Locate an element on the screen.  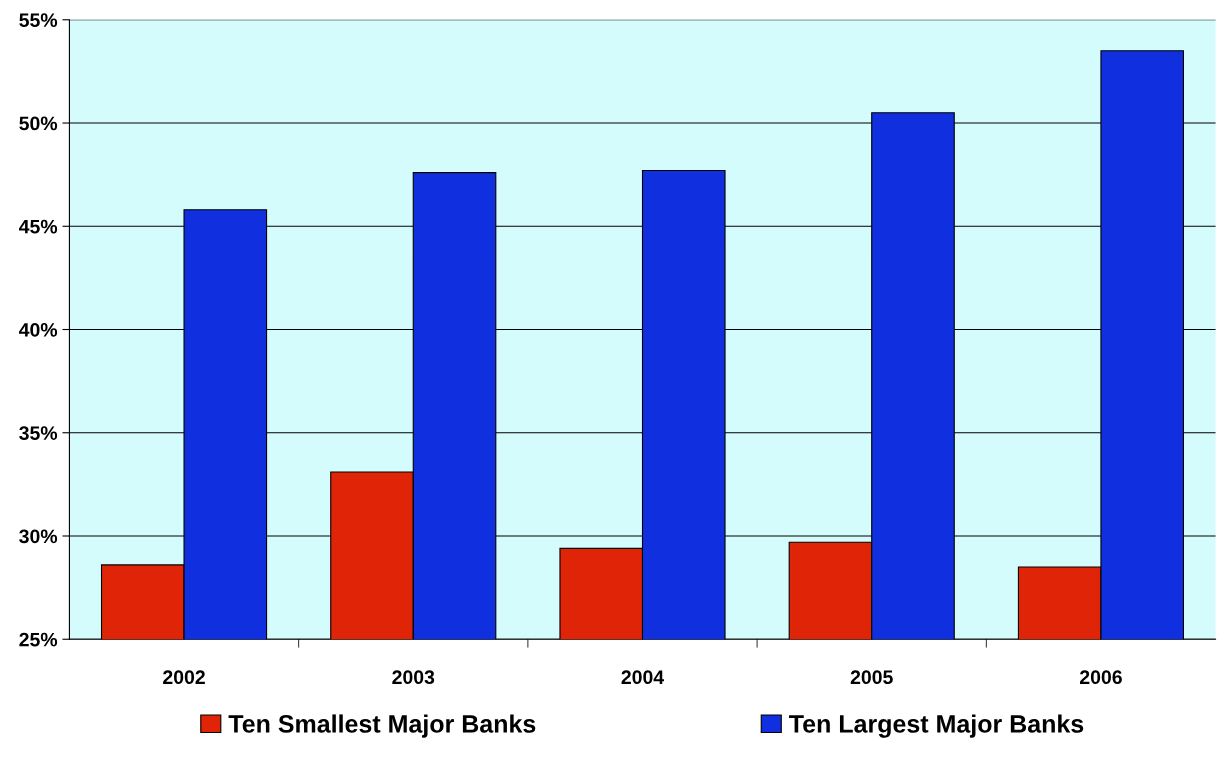
x-tick-label: 2003 is located at coordinates (413, 677).